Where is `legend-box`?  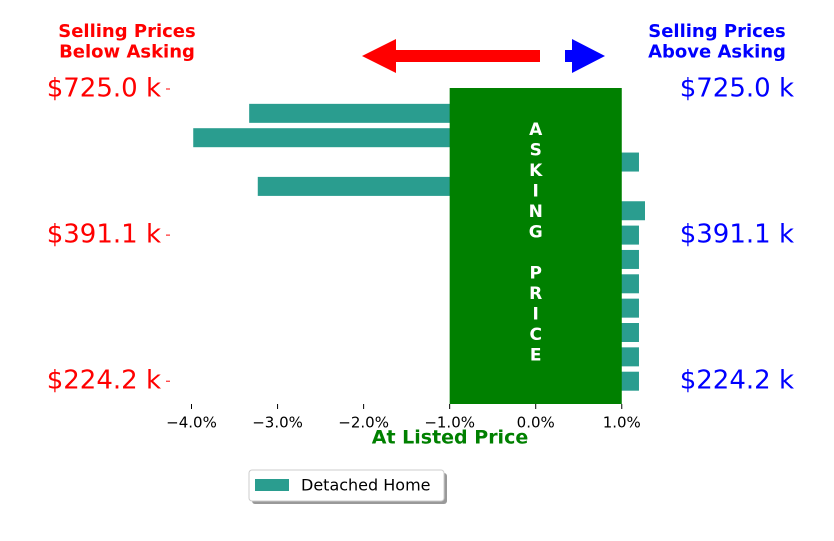
legend-box is located at coordinates (346, 485).